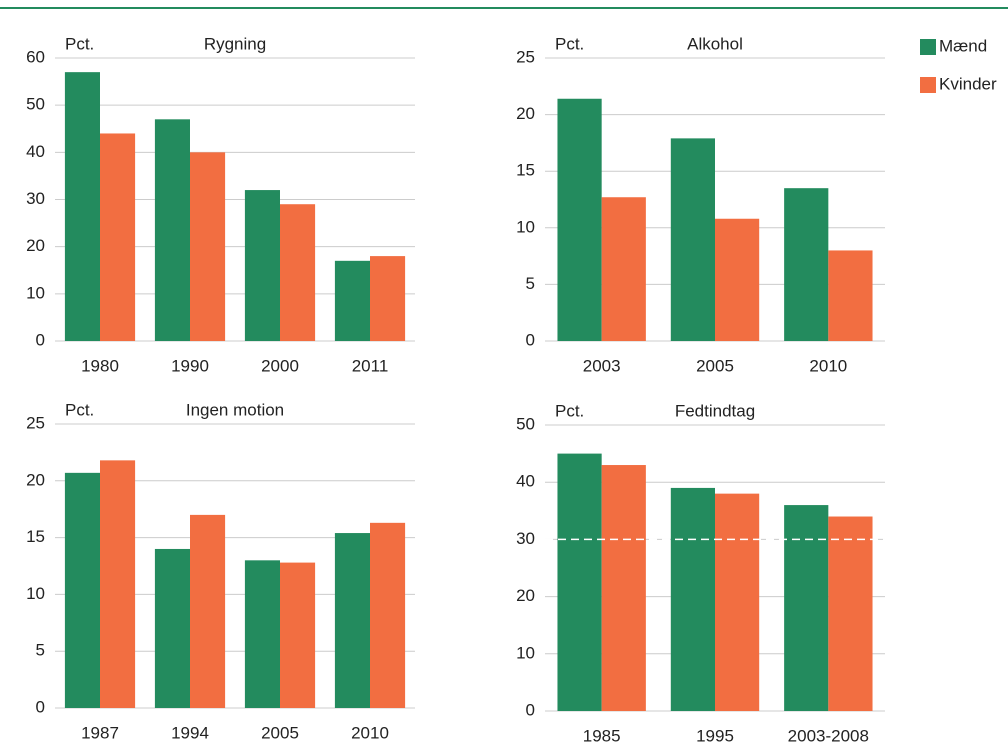  Describe the element at coordinates (602, 365) in the screenshot. I see `x-tick-label: 2003` at that location.